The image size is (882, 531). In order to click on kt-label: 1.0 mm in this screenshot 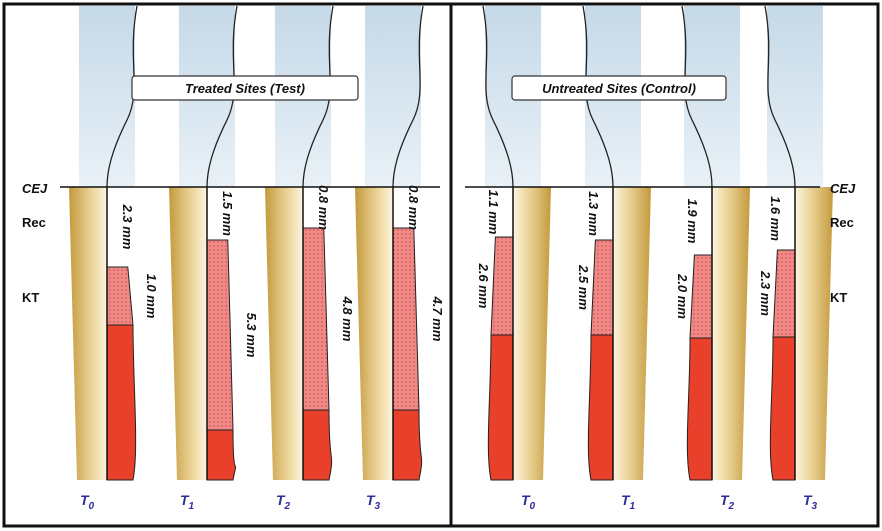, I will do `click(151, 296)`.